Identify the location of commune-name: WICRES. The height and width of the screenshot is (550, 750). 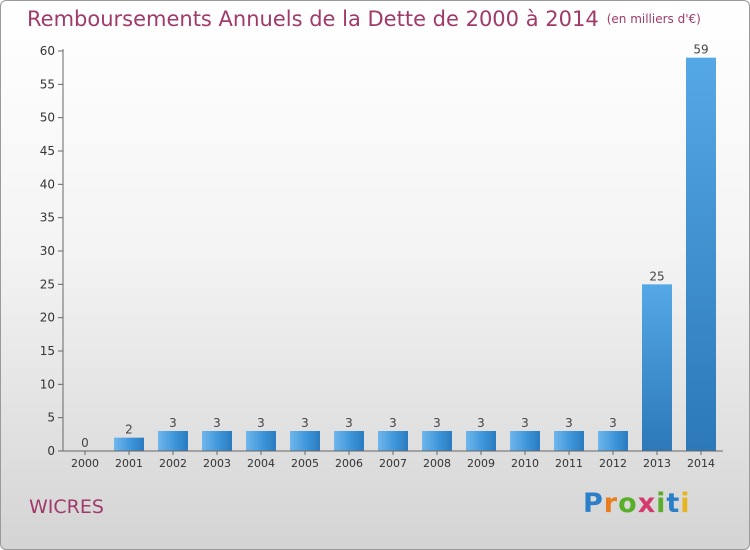
(66, 507).